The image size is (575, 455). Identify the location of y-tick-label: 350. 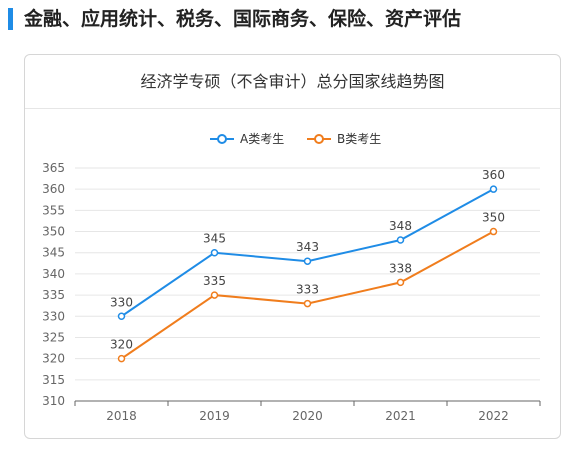
(53, 232).